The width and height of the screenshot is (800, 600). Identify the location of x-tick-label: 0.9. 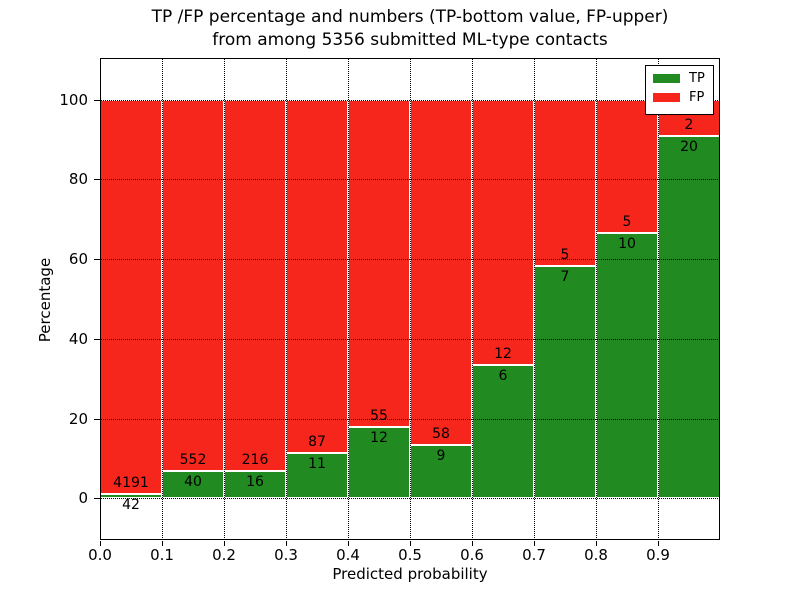
(658, 555).